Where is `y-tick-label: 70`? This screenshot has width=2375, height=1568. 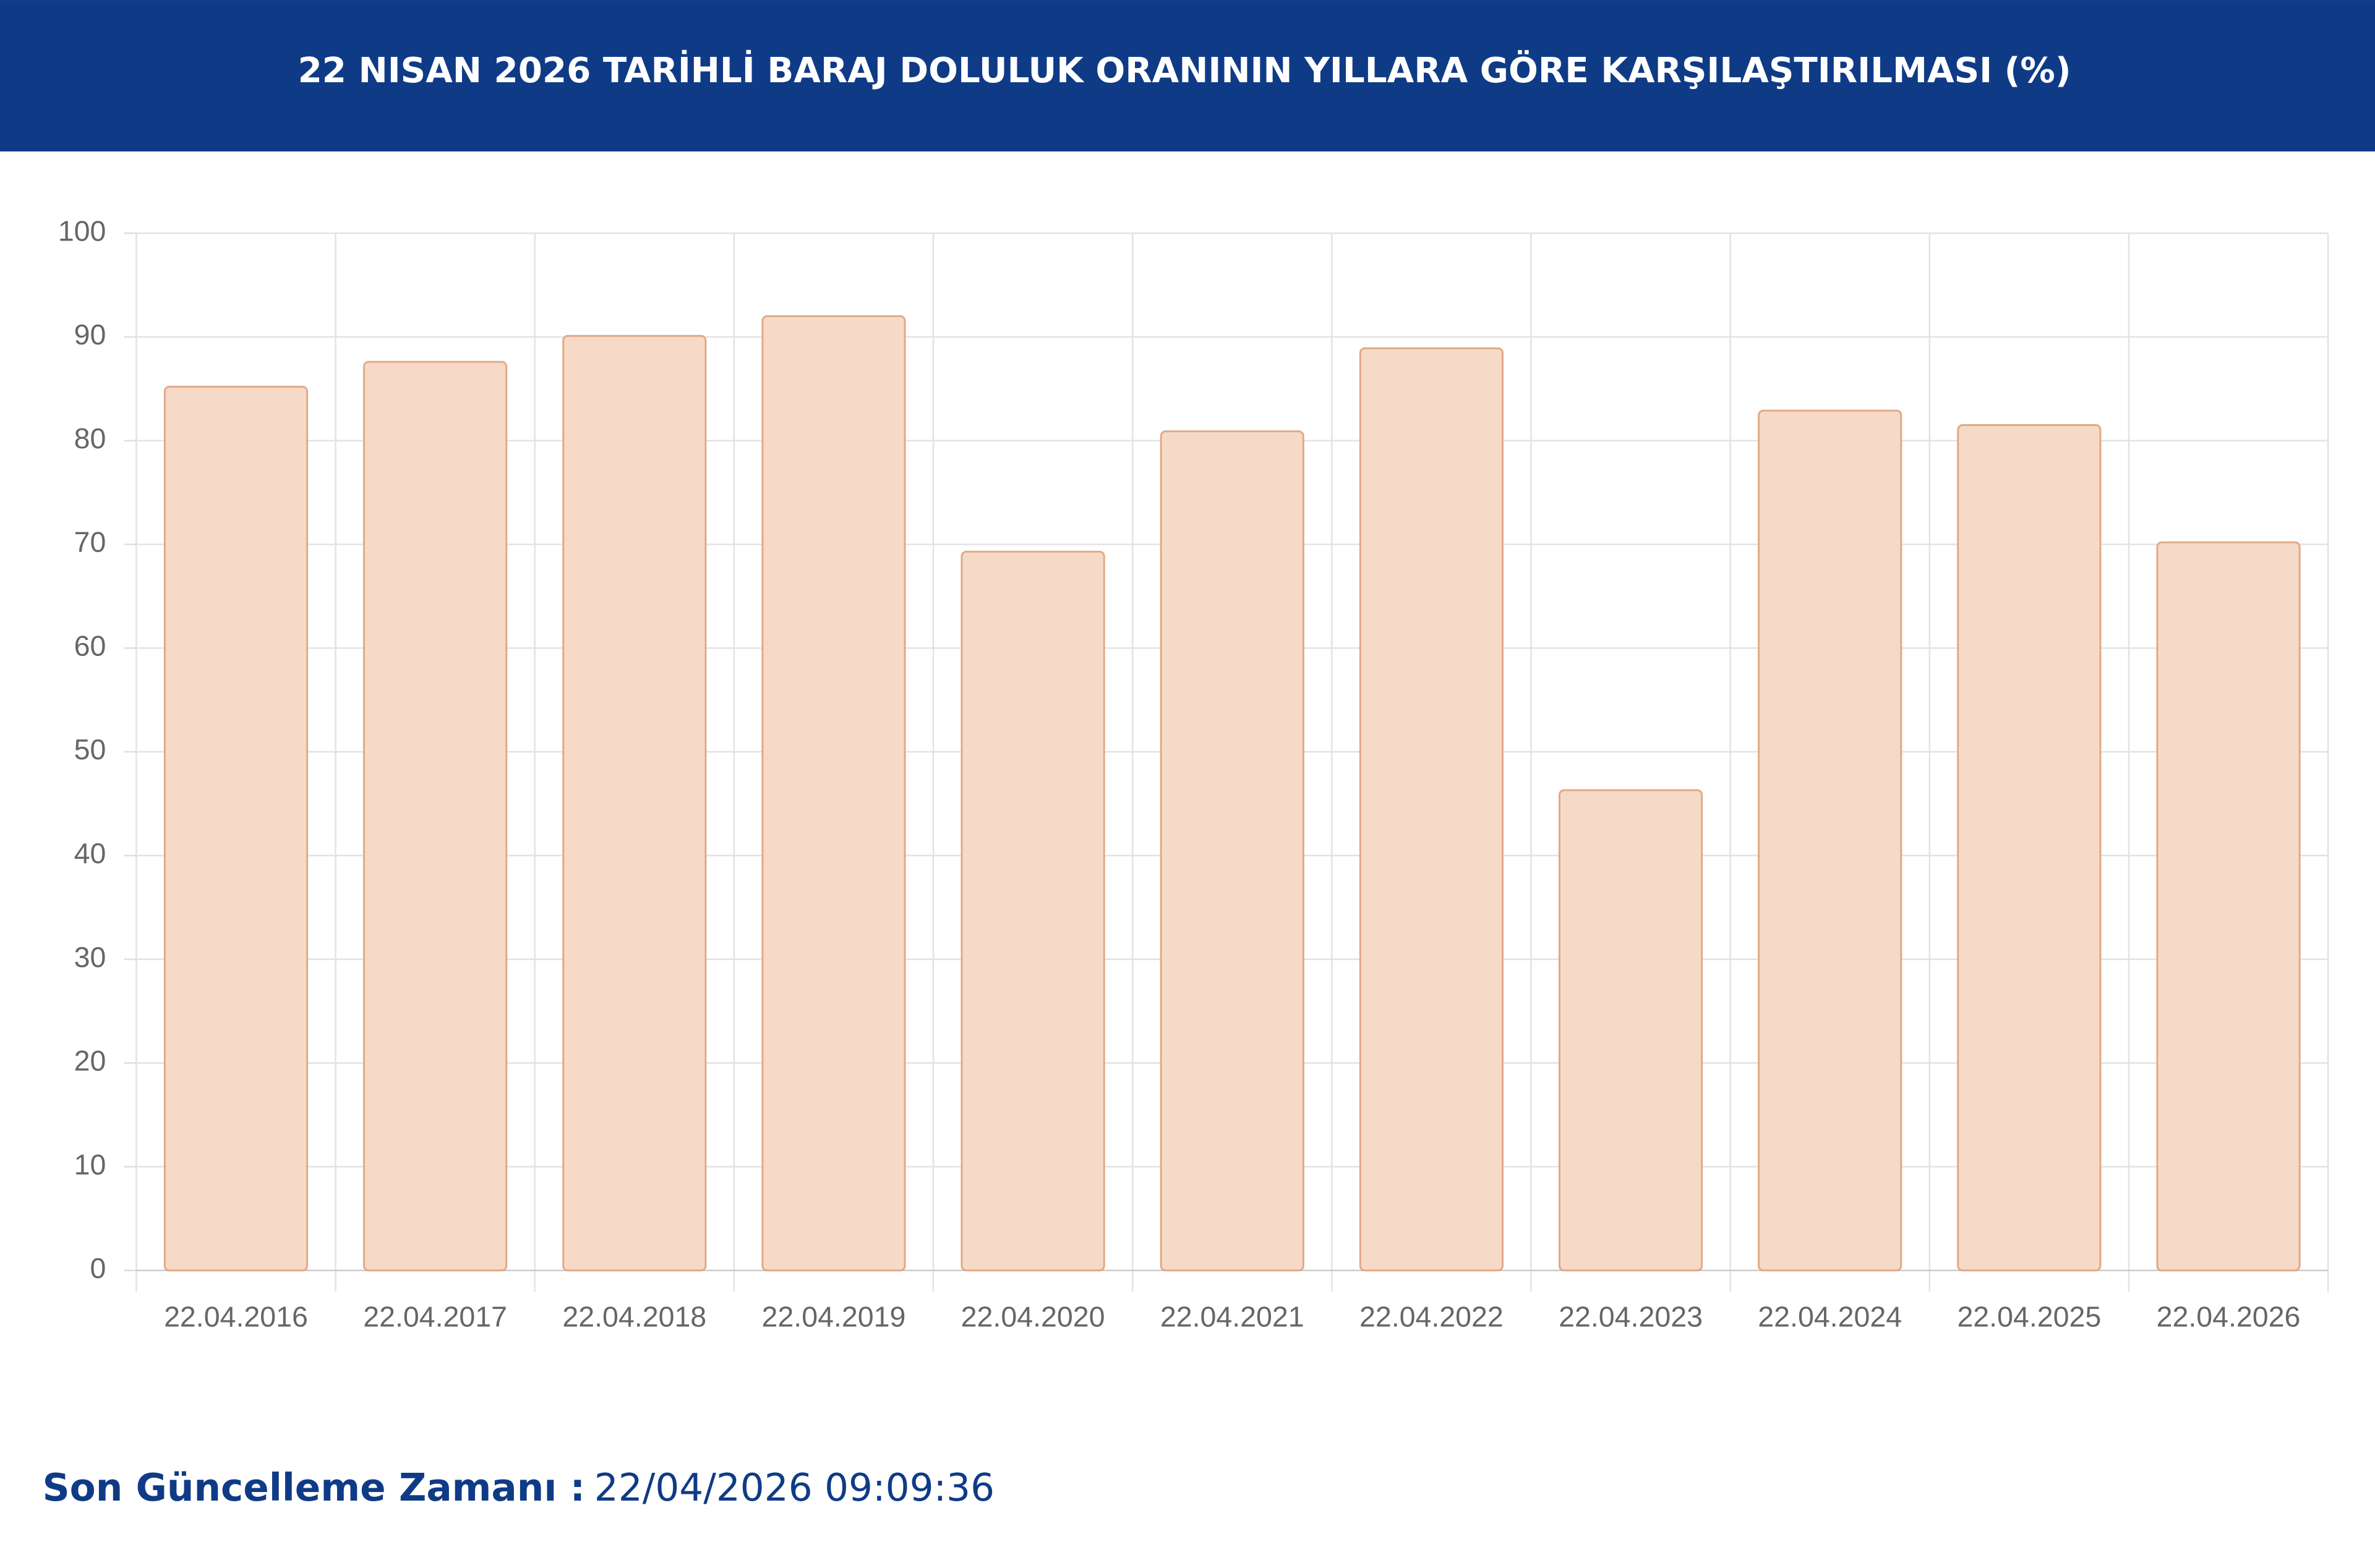
y-tick-label: 70 is located at coordinates (90, 542).